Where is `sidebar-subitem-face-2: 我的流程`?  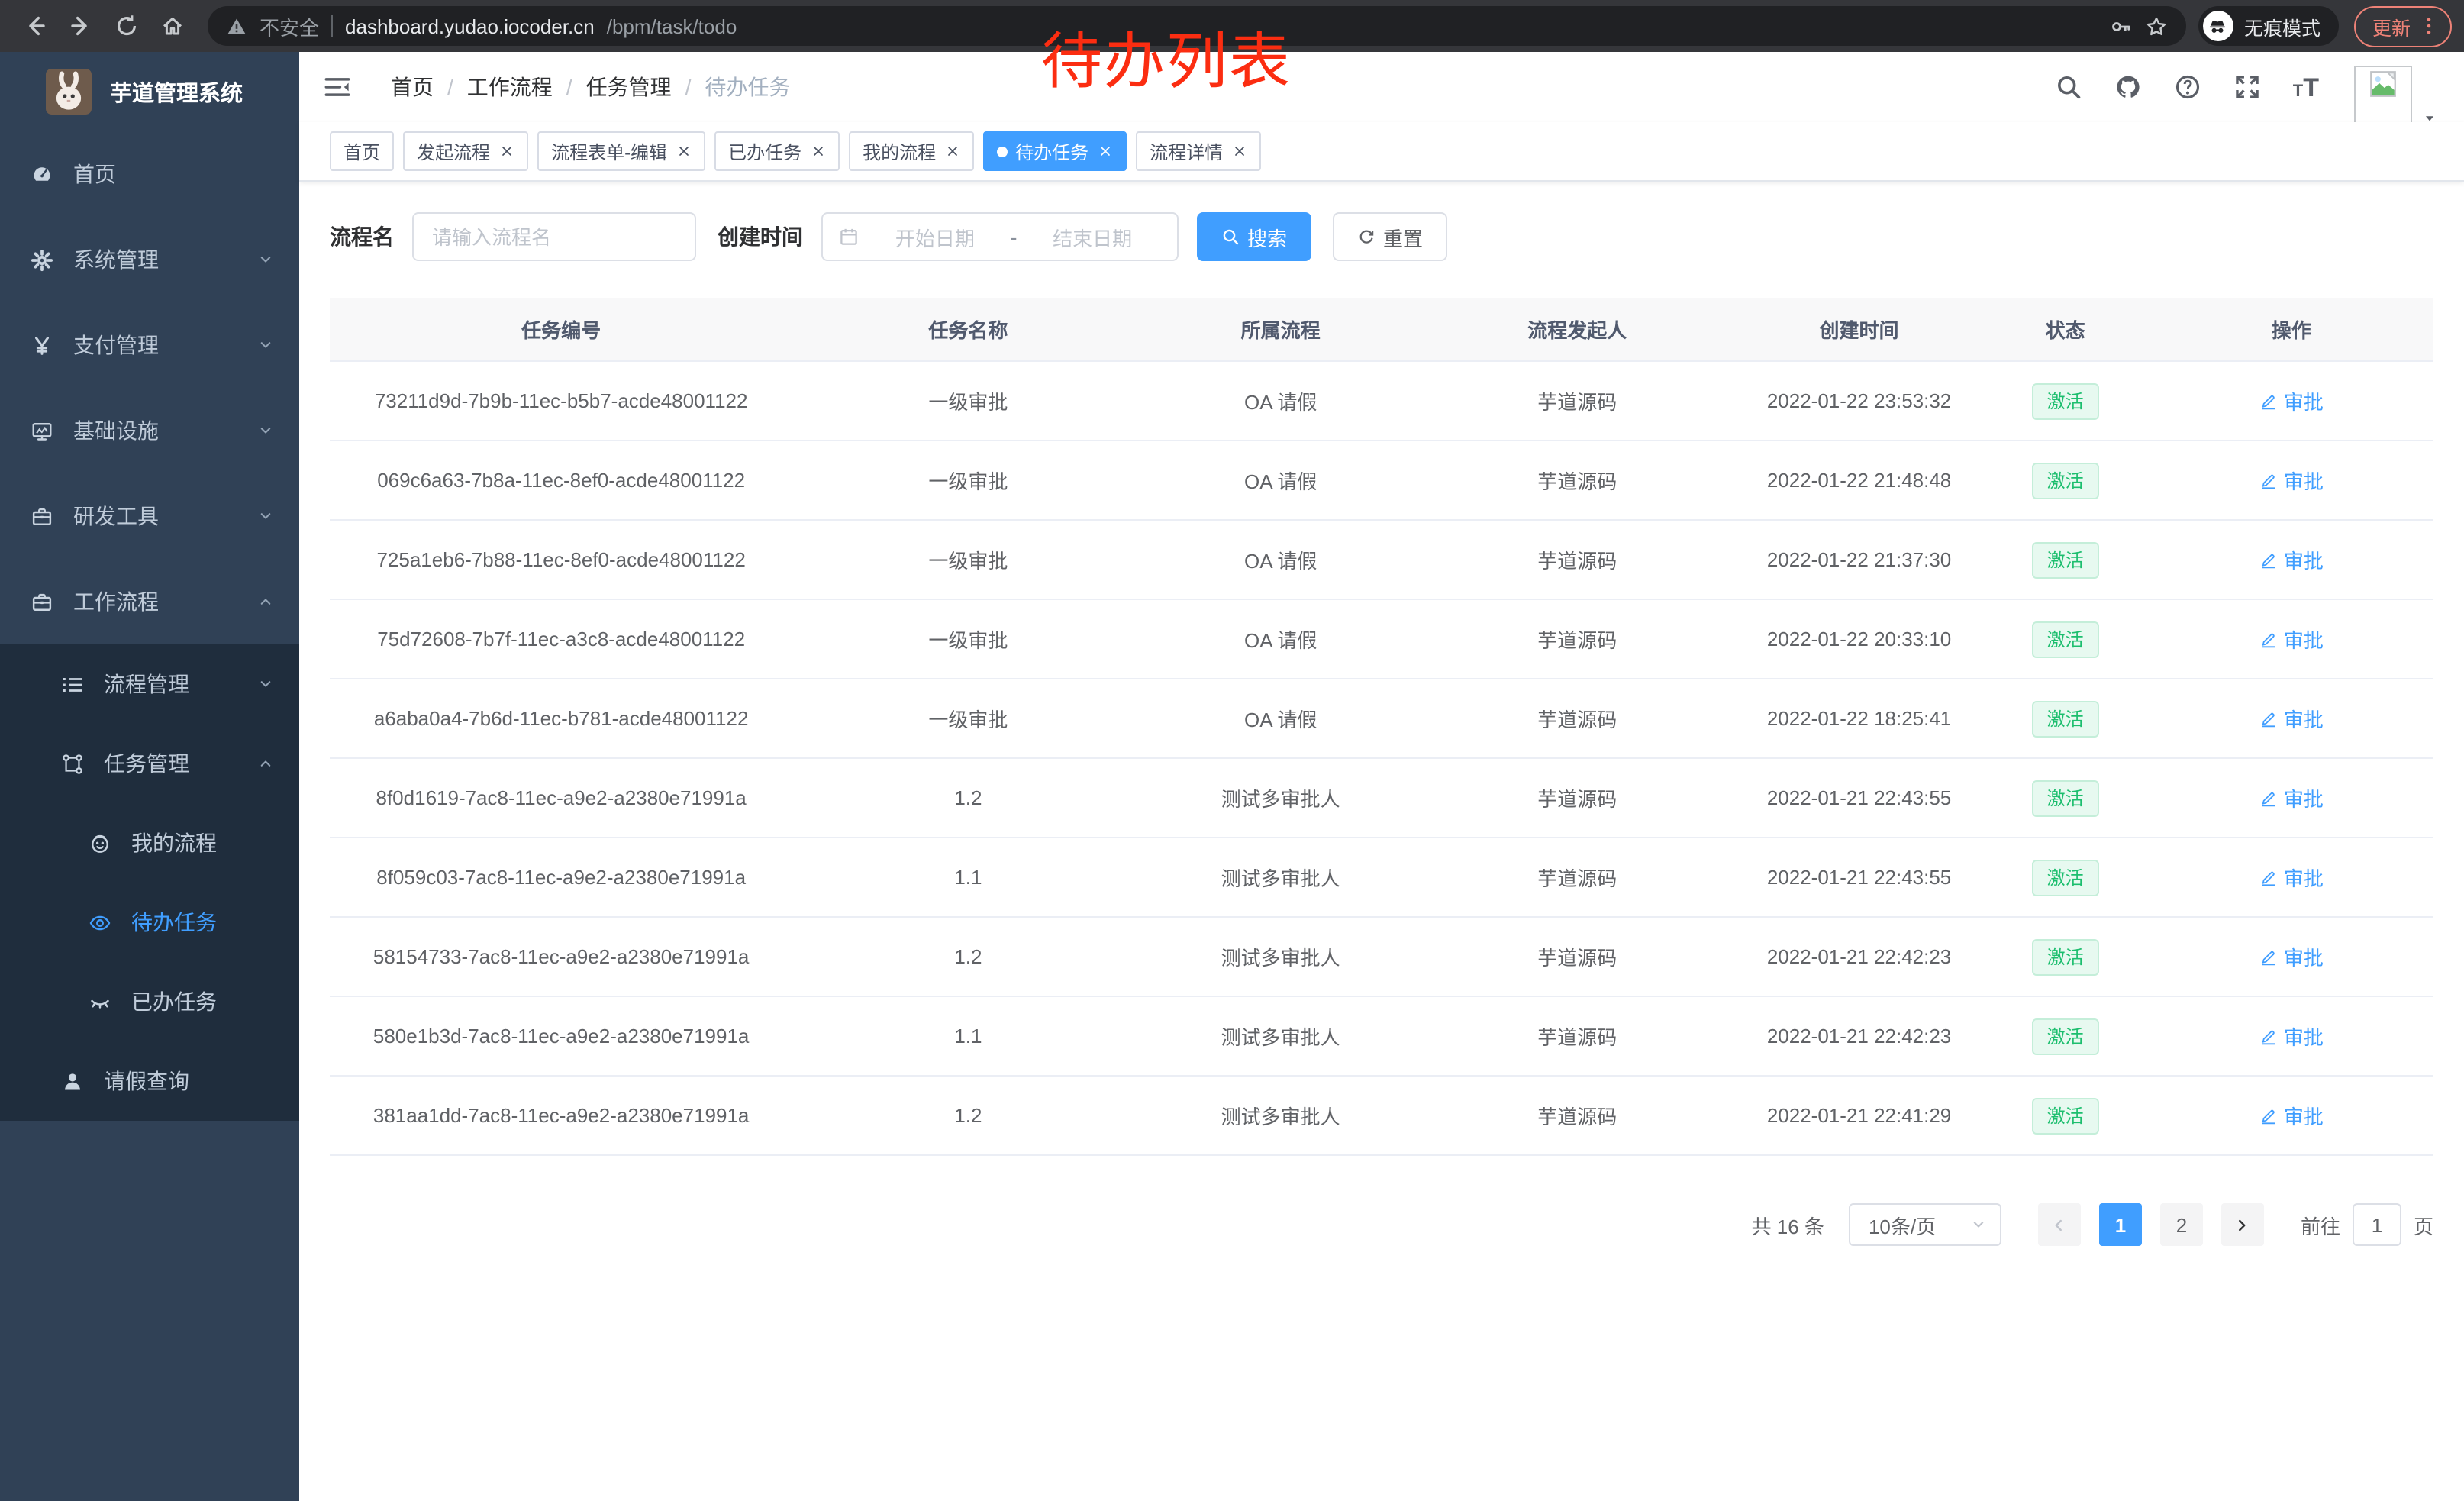 sidebar-subitem-face-2: 我的流程 is located at coordinates (150, 843).